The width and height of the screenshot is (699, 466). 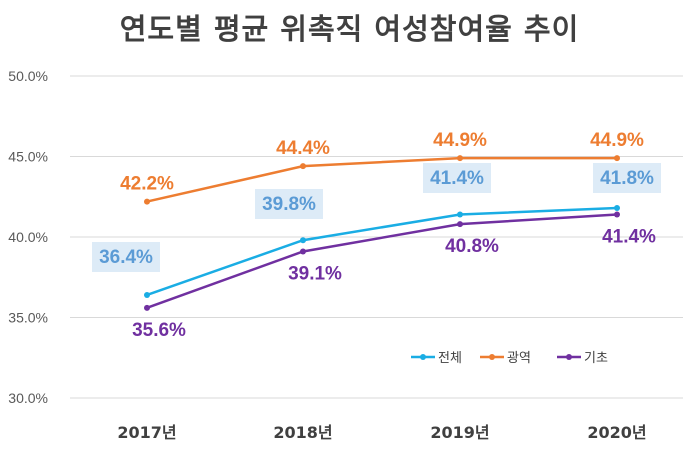 I want to click on series-line-기초, so click(x=382, y=261).